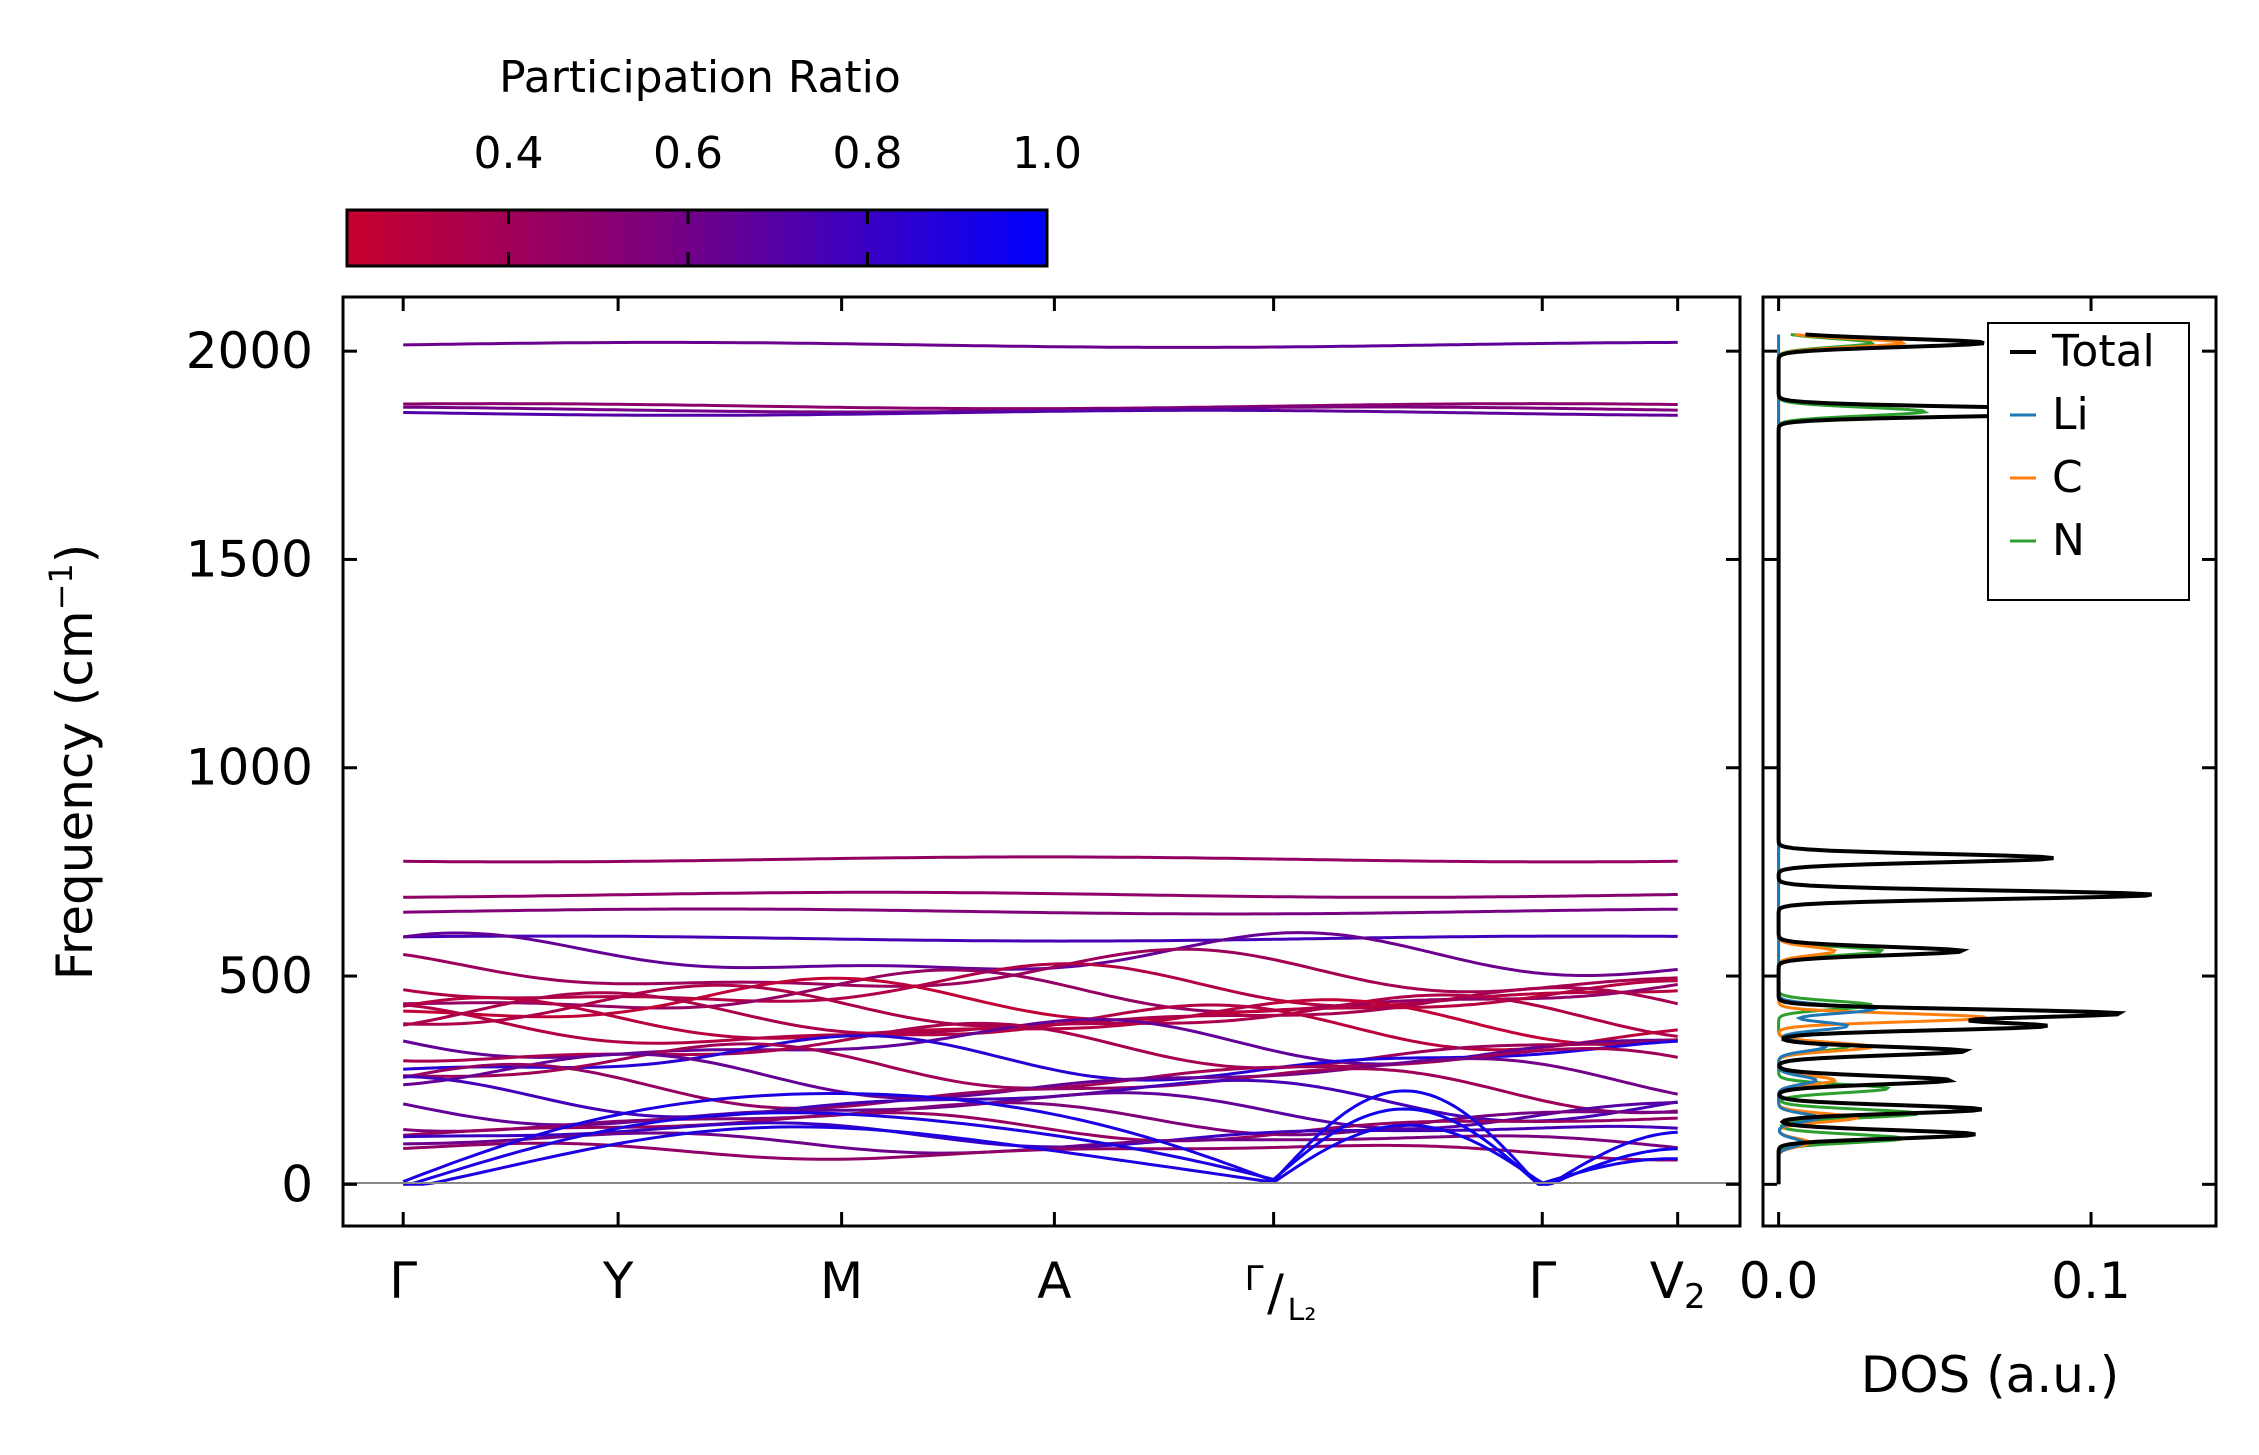  Describe the element at coordinates (2067, 477) in the screenshot. I see `legend-label: C` at that location.